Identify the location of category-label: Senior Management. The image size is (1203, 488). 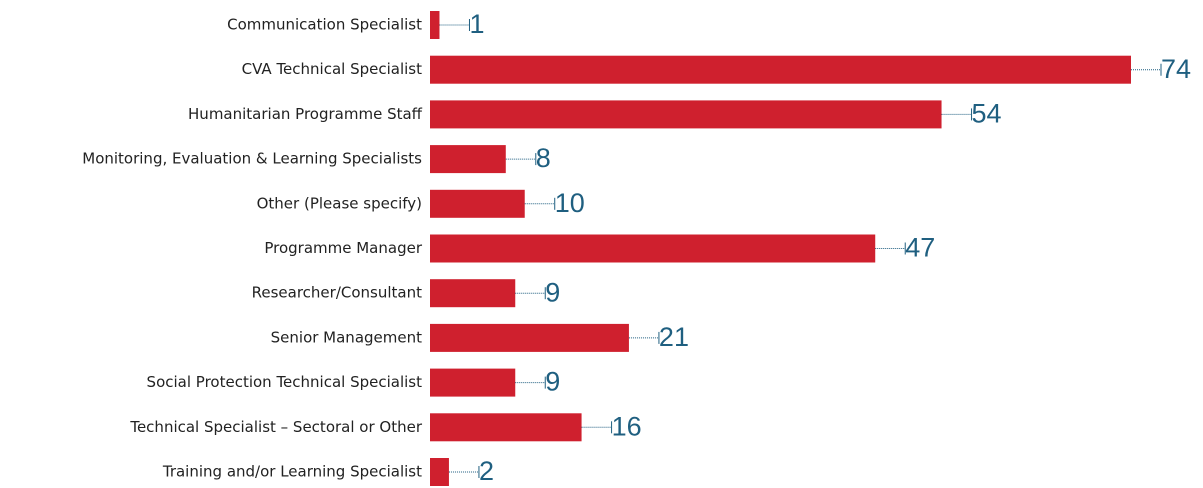
(346, 337).